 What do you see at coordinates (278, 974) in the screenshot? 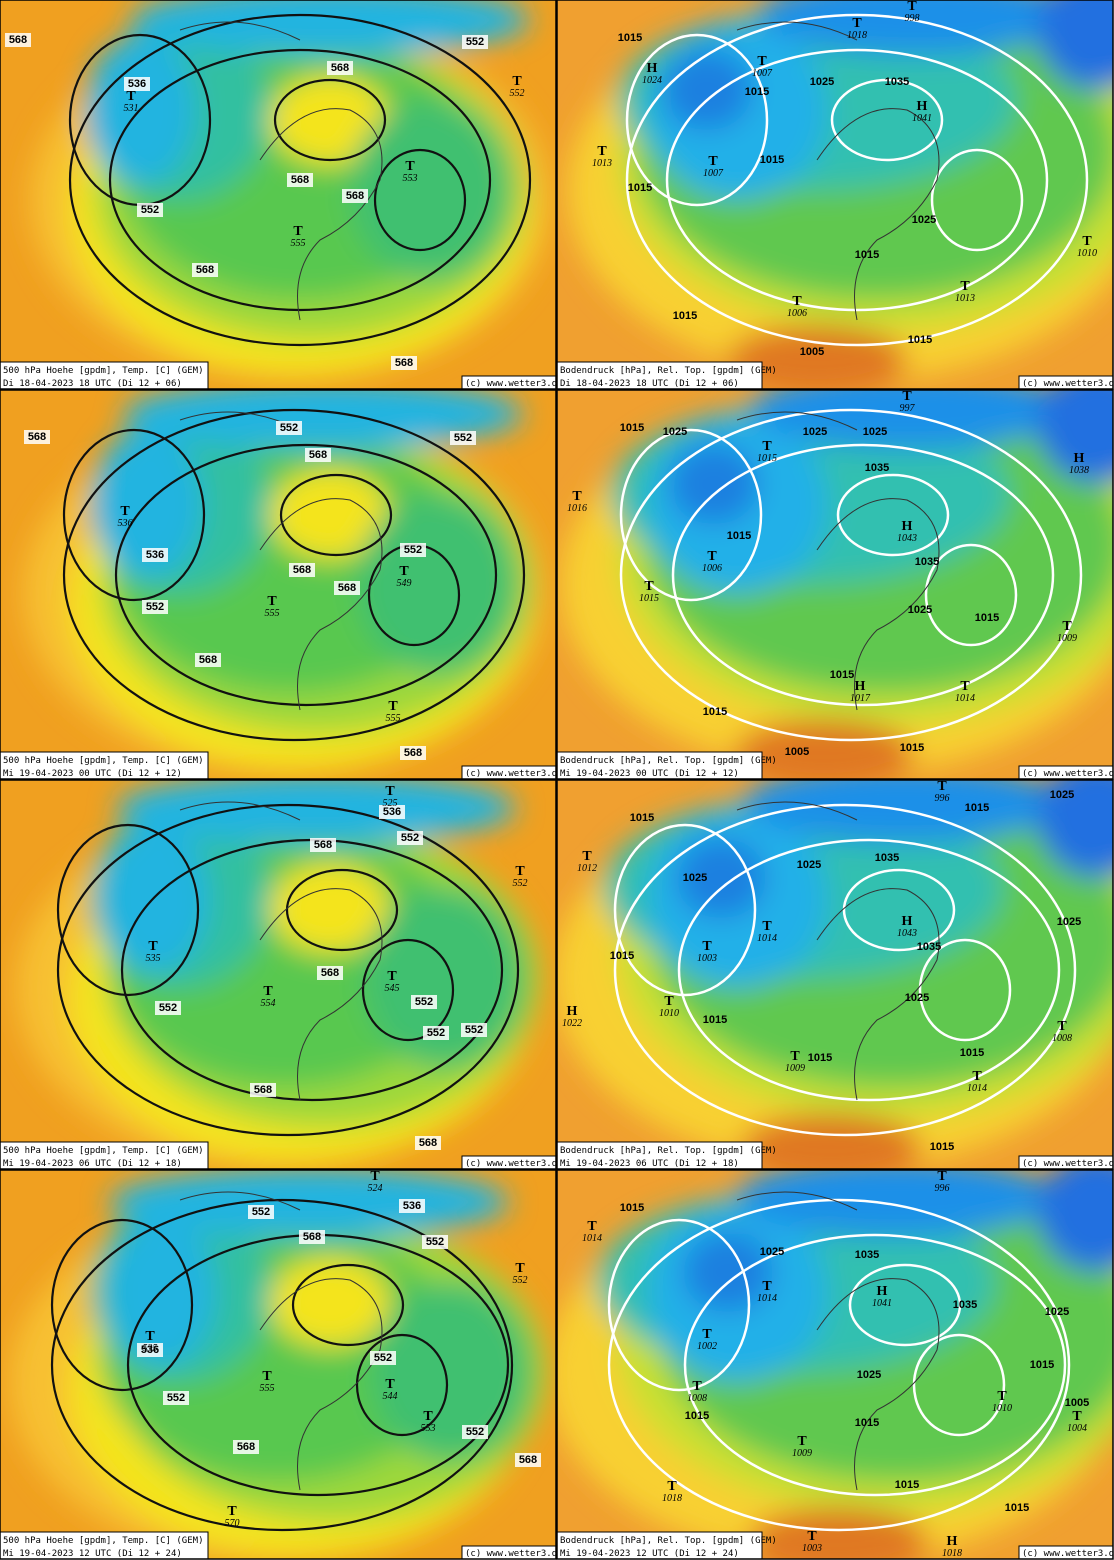
I see `panel-border` at bounding box center [278, 974].